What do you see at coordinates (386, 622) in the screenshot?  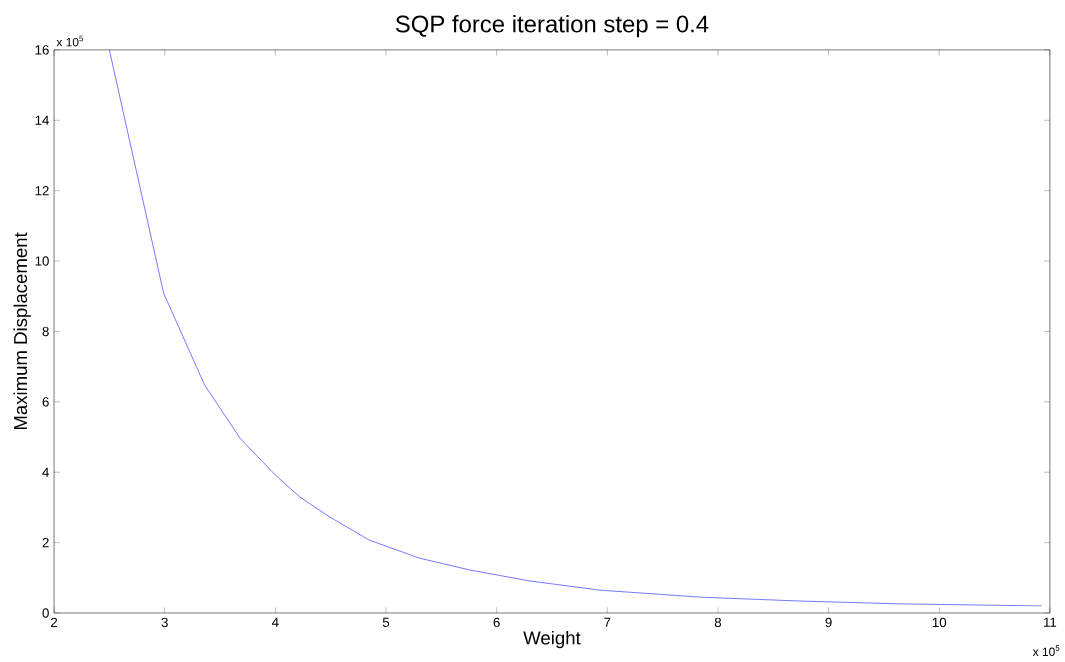 I see `x-tick-label: 5` at bounding box center [386, 622].